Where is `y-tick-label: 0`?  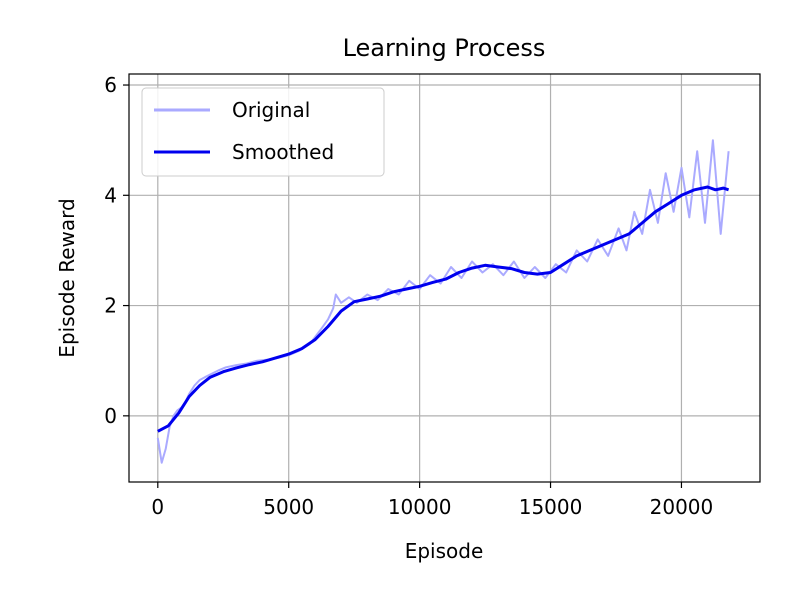
y-tick-label: 0 is located at coordinates (110, 416).